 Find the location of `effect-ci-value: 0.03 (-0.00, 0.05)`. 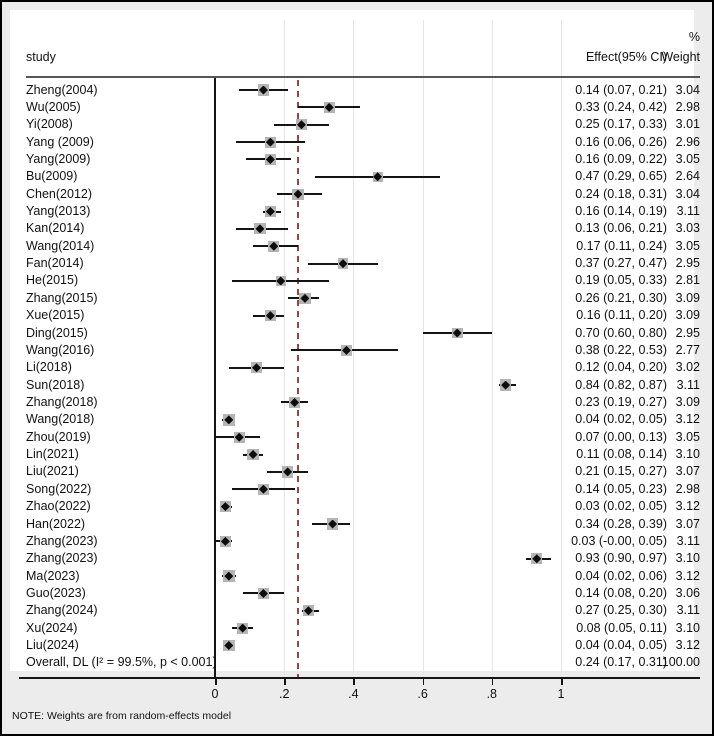

effect-ci-value: 0.03 (-0.00, 0.05) is located at coordinates (619, 540).